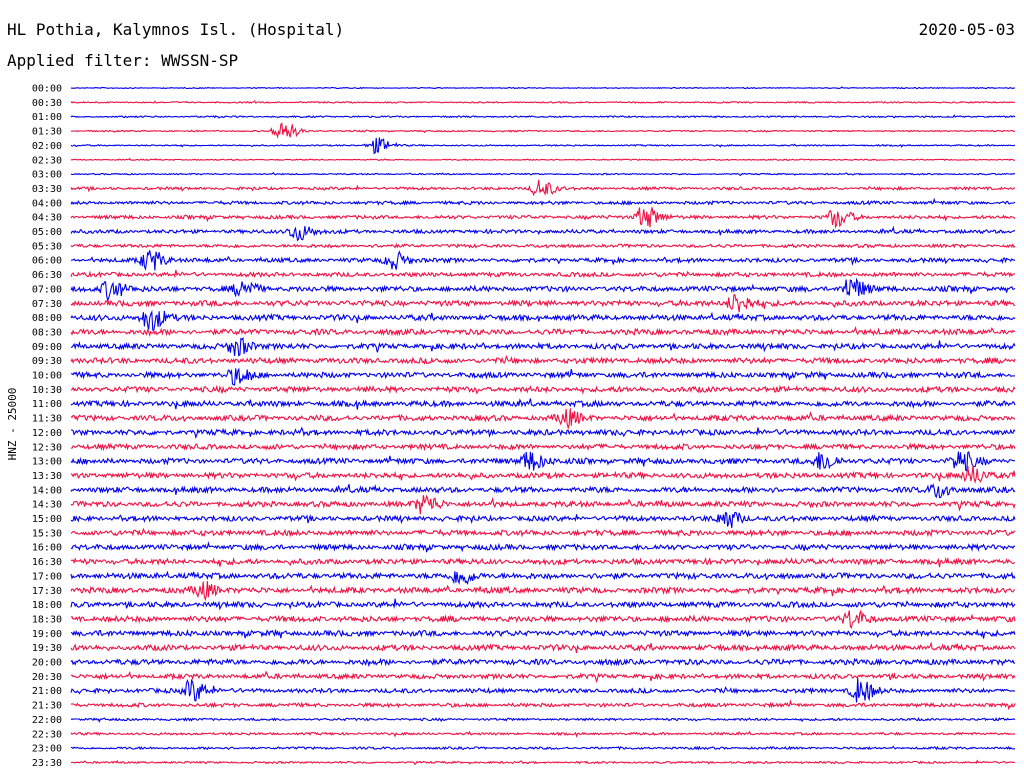 This screenshot has height=780, width=1024. I want to click on time-tick-label: 00:30, so click(47, 103).